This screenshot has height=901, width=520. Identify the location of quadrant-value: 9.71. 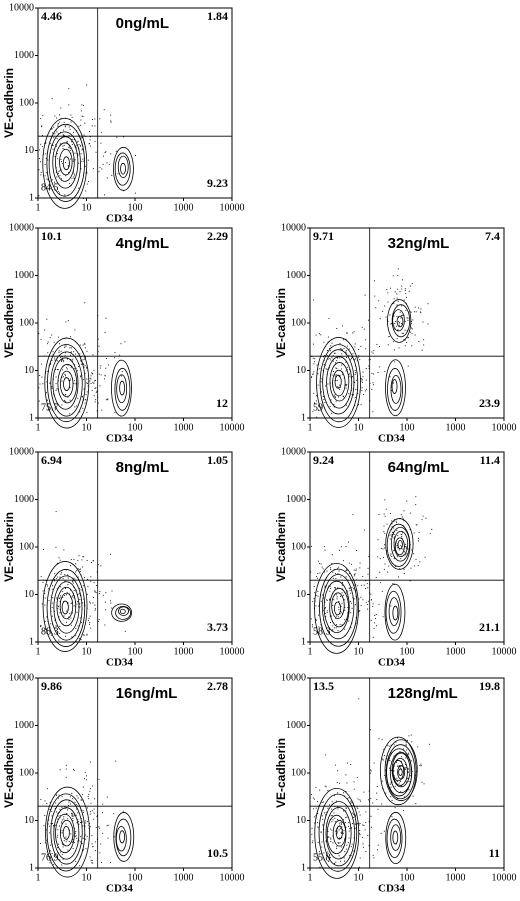
(323, 236).